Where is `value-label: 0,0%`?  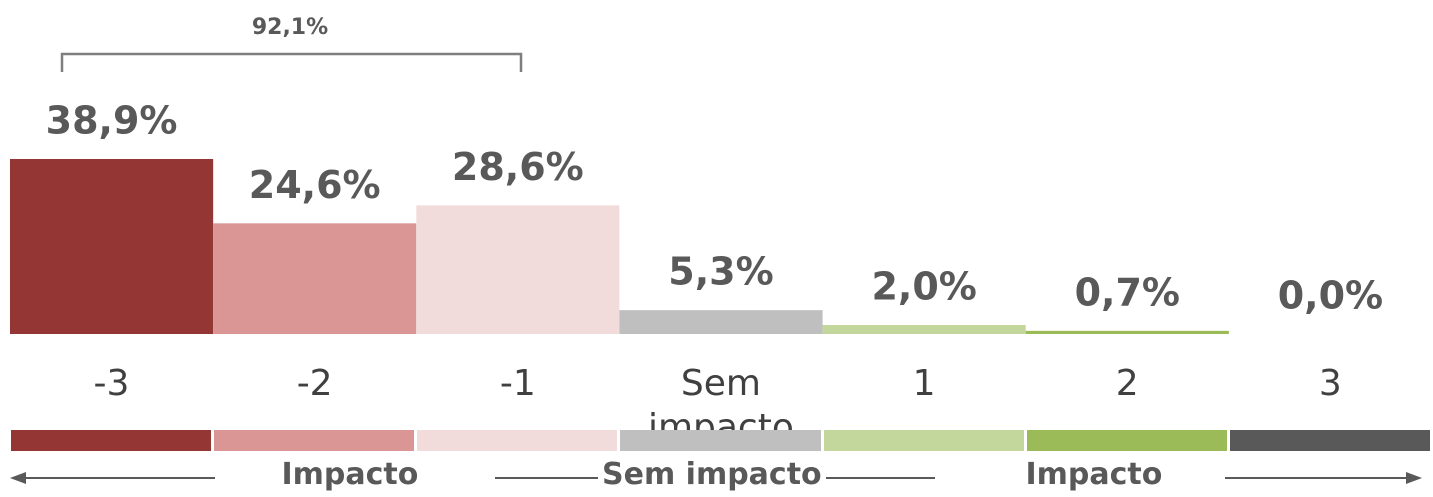 value-label: 0,0% is located at coordinates (1330, 296).